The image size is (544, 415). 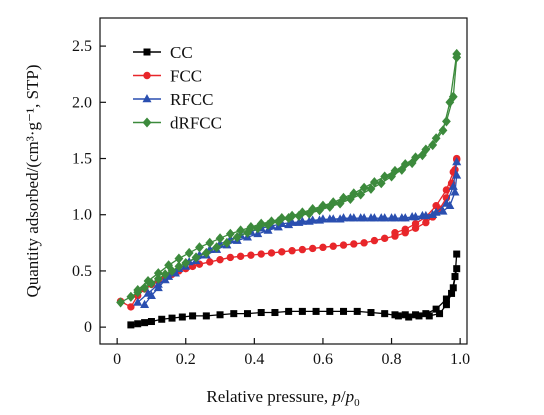 What do you see at coordinates (117, 359) in the screenshot?
I see `x-tick-label: 0` at bounding box center [117, 359].